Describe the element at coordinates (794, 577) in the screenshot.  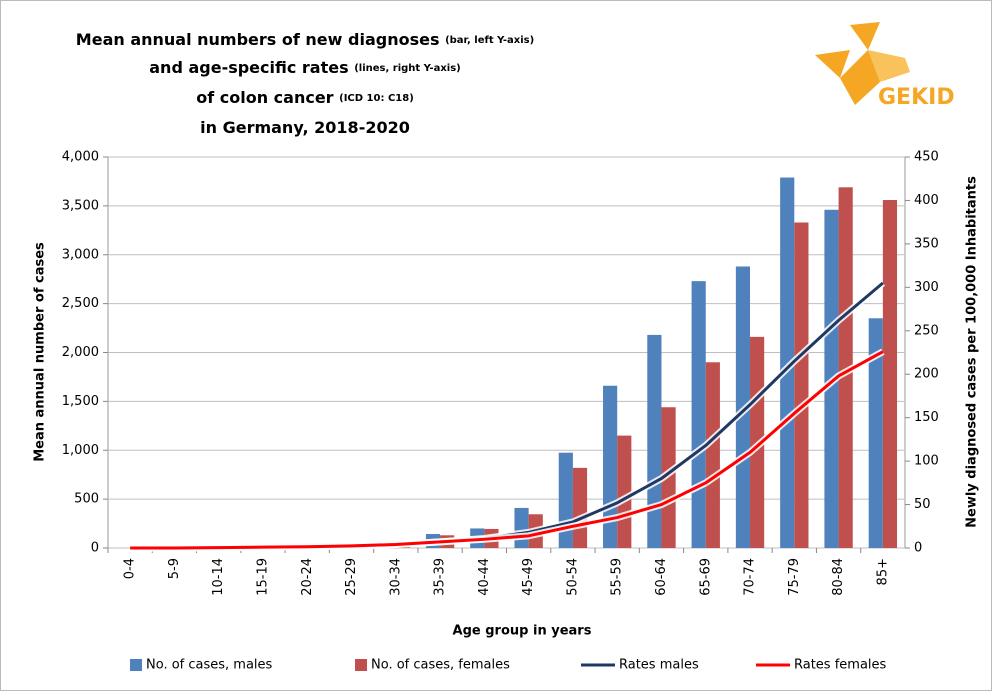
I see `x-tick-label: 75-79` at that location.